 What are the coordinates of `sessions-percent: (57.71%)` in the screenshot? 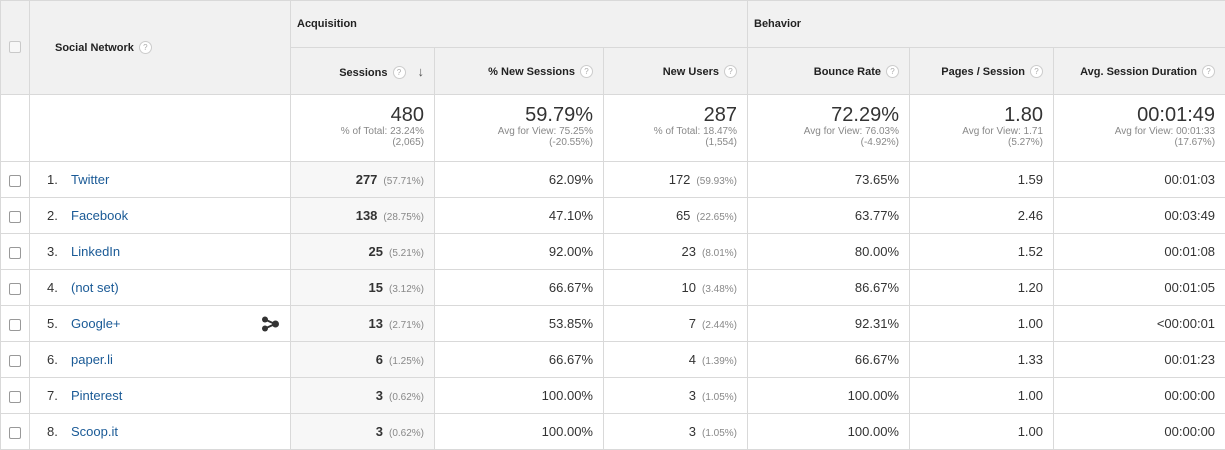 It's located at (403, 181).